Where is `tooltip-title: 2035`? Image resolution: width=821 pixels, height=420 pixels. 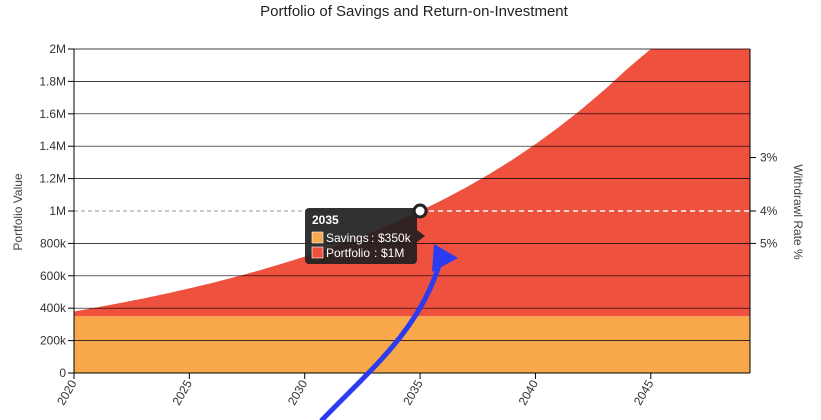
tooltip-title: 2035 is located at coordinates (325, 220).